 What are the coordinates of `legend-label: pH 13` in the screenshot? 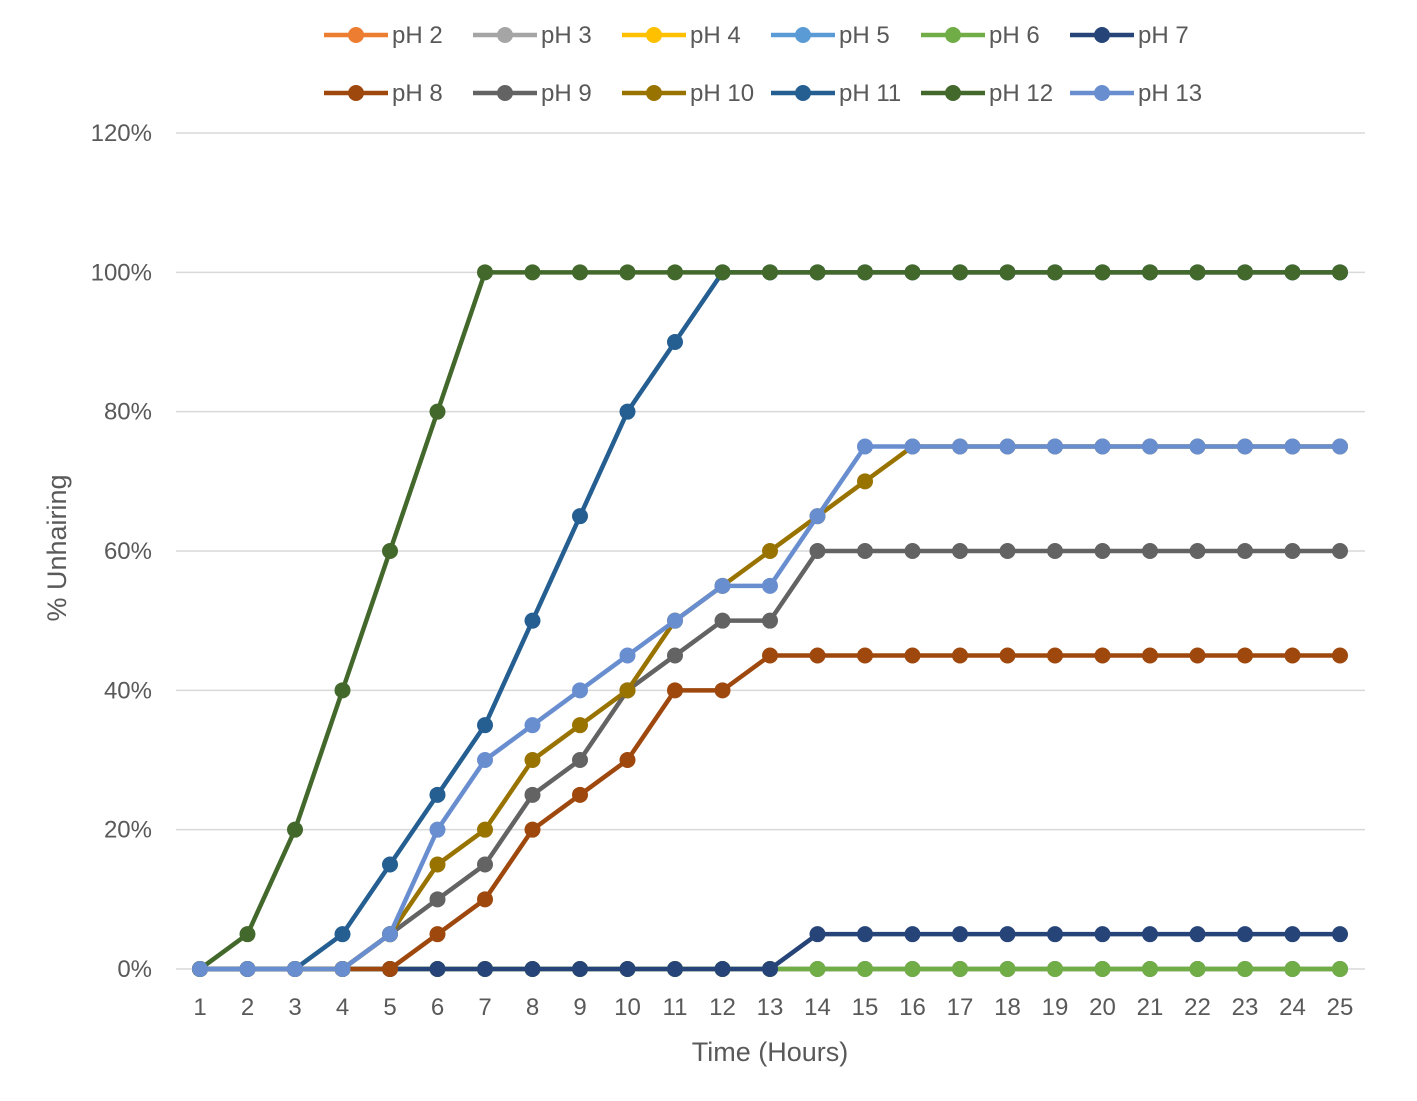 It's located at (1170, 93).